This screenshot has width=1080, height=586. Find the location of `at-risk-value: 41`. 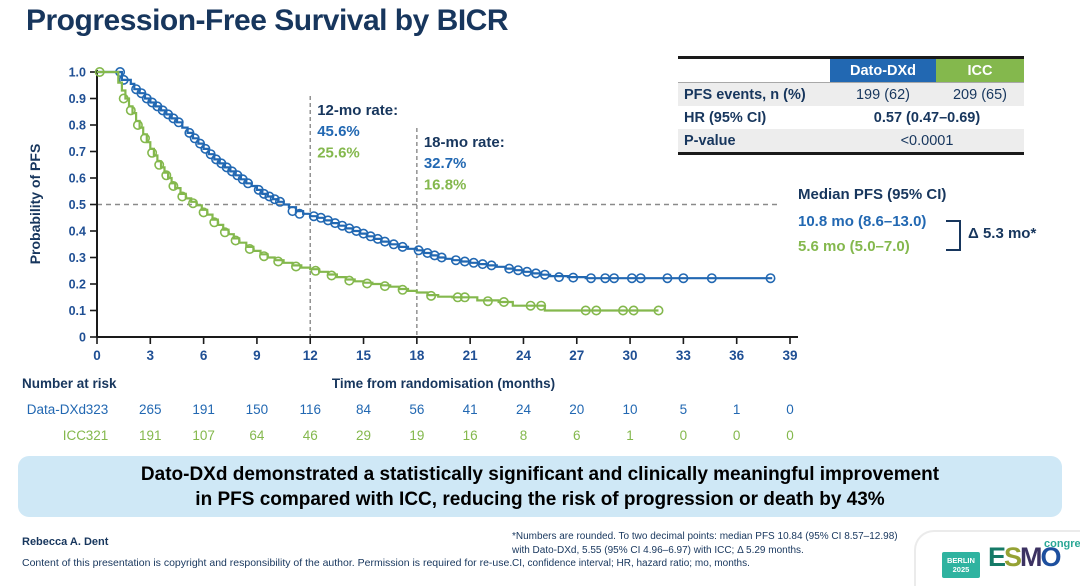

at-risk-value: 41 is located at coordinates (470, 409).